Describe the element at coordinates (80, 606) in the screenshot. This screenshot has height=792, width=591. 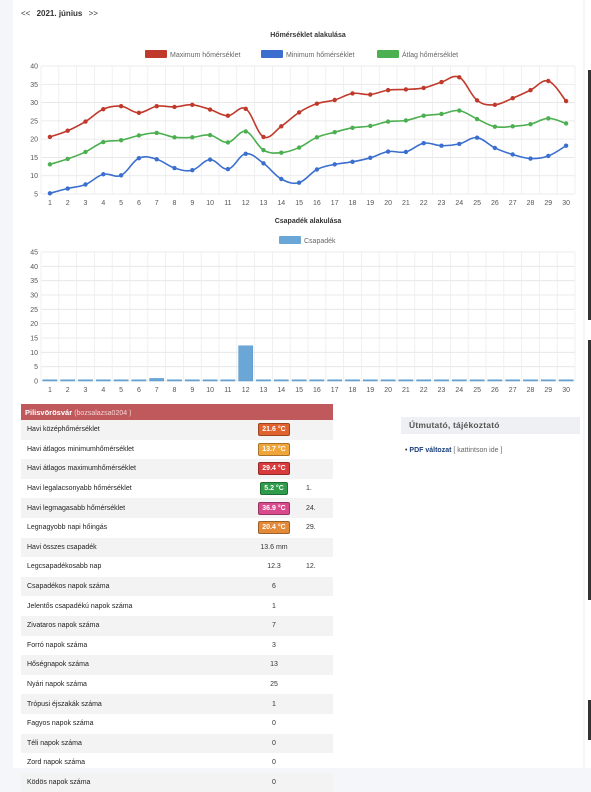
I see `stats-label: Jelentős csapadékú napok száma` at that location.